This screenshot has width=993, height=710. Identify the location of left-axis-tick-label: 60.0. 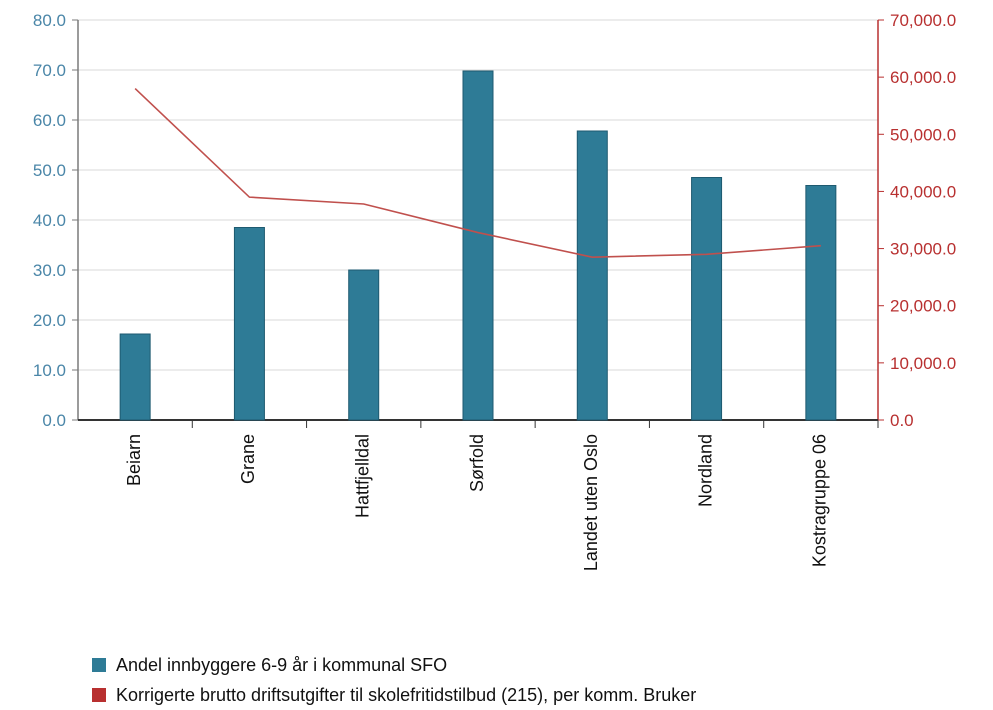
(49, 120).